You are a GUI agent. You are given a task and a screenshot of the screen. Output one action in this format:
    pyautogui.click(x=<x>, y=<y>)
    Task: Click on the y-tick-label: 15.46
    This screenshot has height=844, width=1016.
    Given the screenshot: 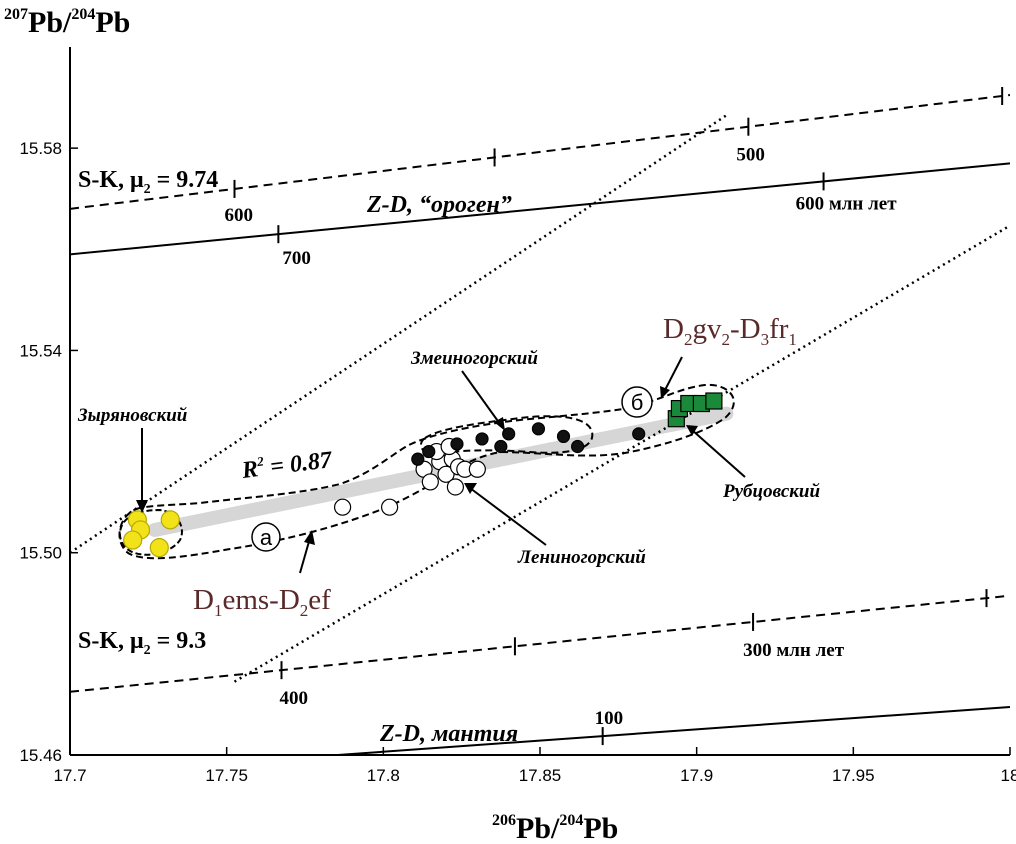 What is the action you would take?
    pyautogui.click(x=40, y=755)
    